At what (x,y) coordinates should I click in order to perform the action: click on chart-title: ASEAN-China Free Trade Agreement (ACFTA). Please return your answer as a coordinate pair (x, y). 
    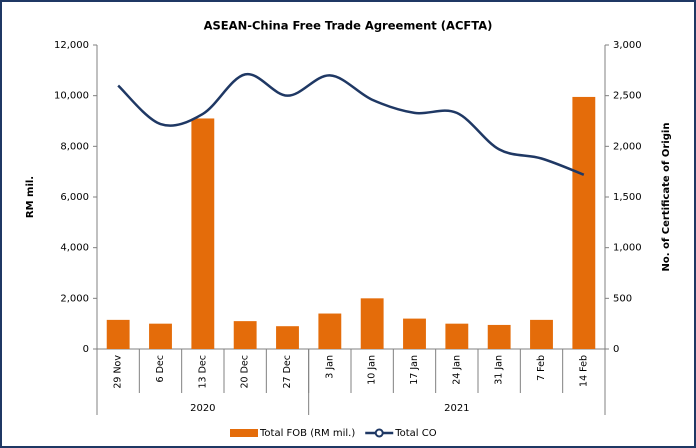
    Looking at the image, I should click on (348, 26).